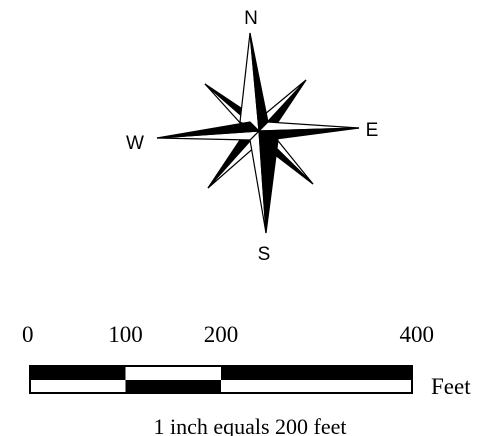  Describe the element at coordinates (125, 334) in the screenshot. I see `scale-tick-label: 100` at that location.